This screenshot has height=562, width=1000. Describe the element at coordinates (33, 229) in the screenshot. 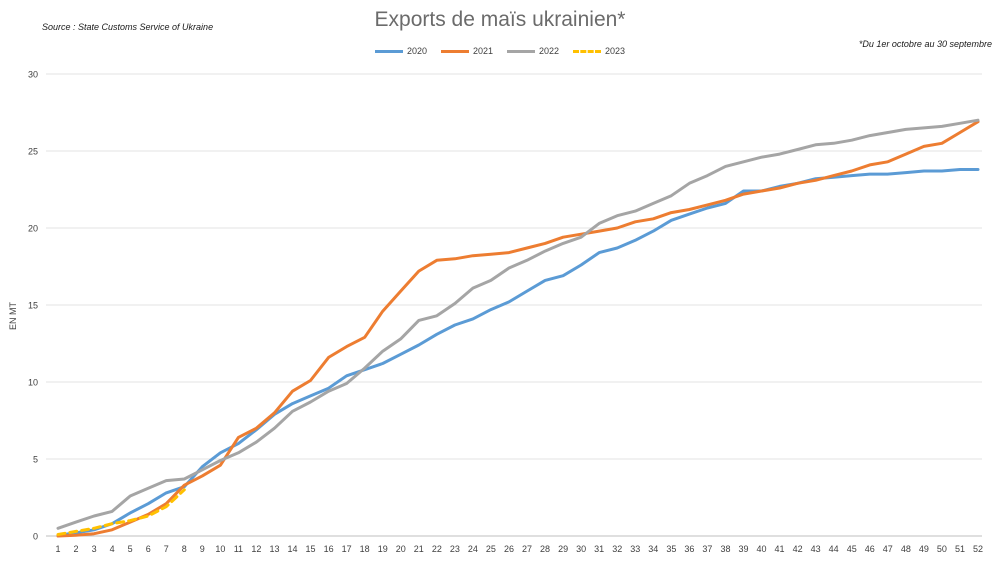

I see `y-tick-label: 20` at that location.